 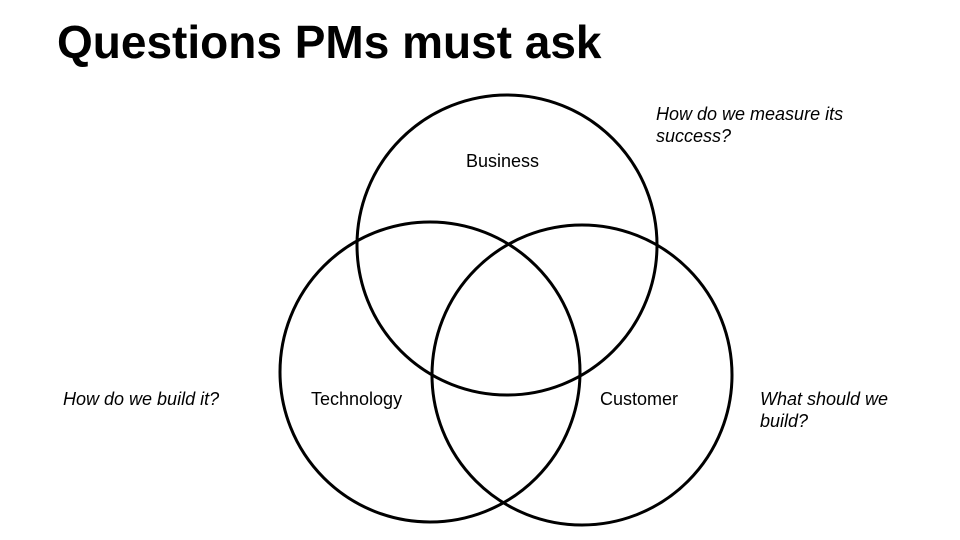 What do you see at coordinates (824, 410) in the screenshot?
I see `customer-question: What should we build?` at bounding box center [824, 410].